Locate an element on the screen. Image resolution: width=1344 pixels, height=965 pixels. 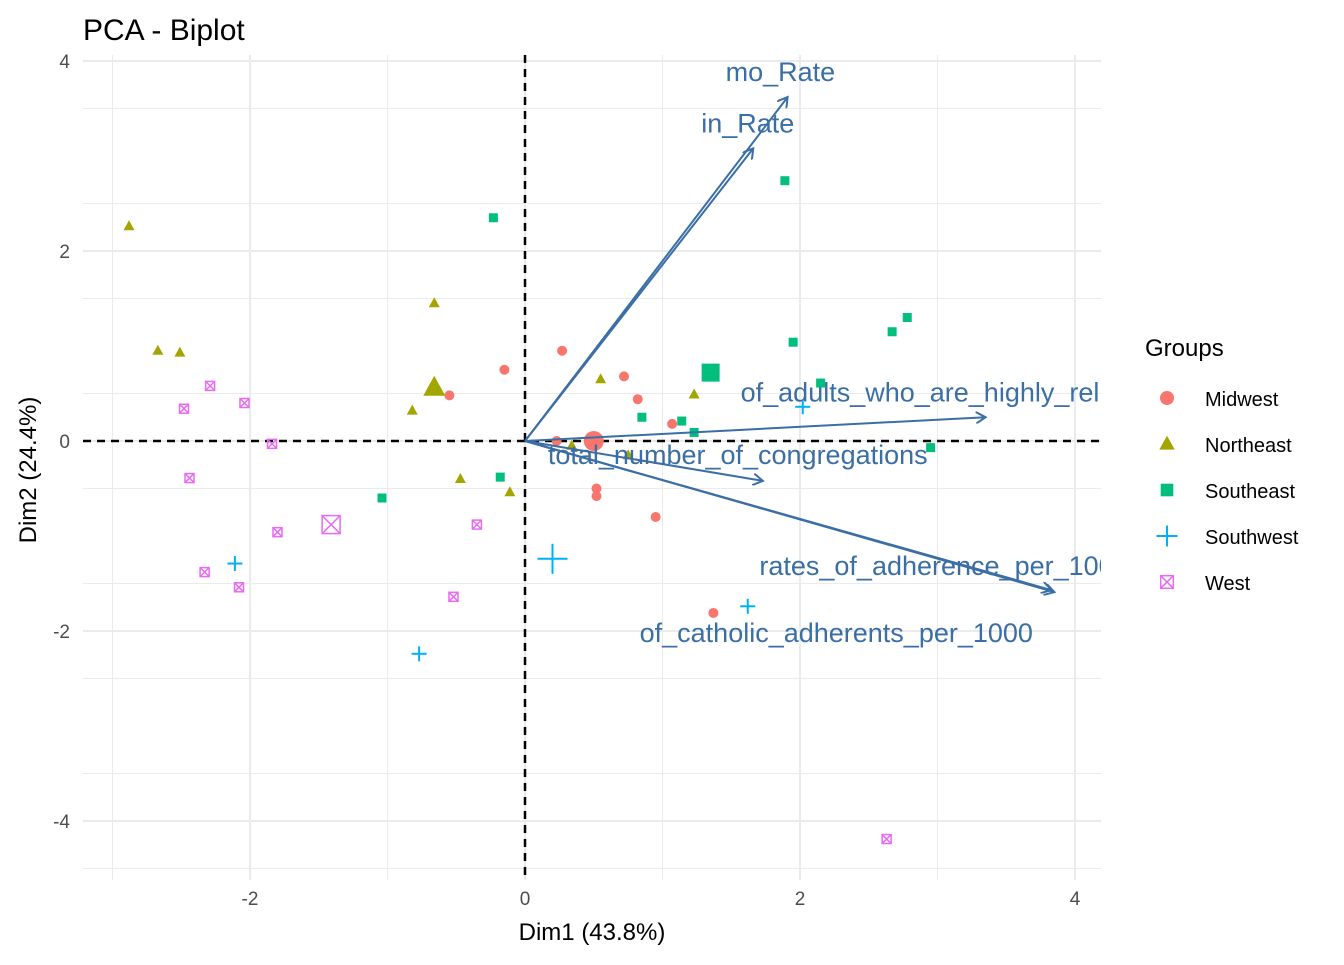
y-tick-label: 4 is located at coordinates (64, 62).